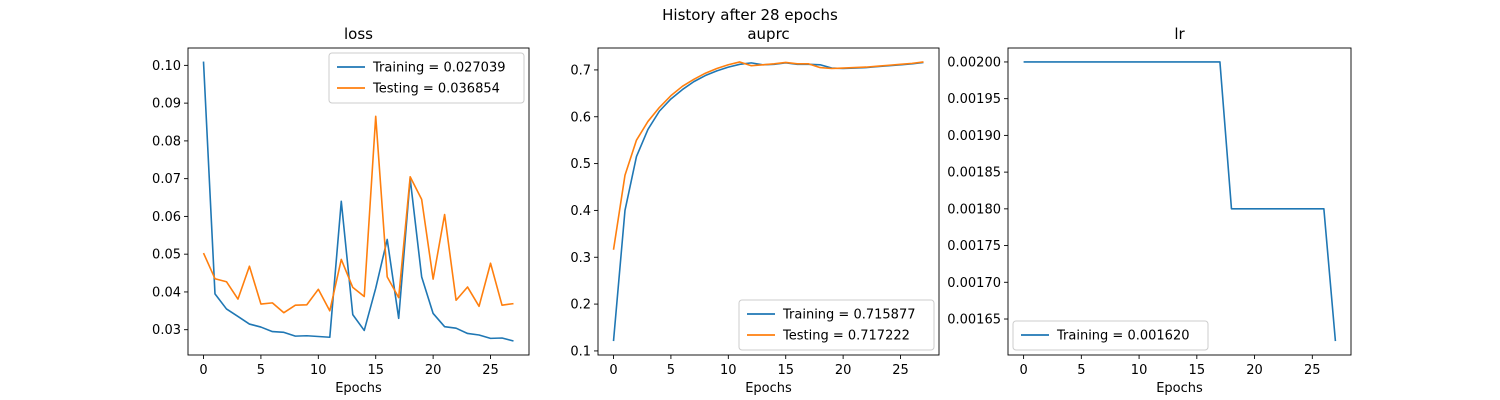 The width and height of the screenshot is (1500, 400). What do you see at coordinates (580, 351) in the screenshot?
I see `y-tick-label: 0.1` at bounding box center [580, 351].